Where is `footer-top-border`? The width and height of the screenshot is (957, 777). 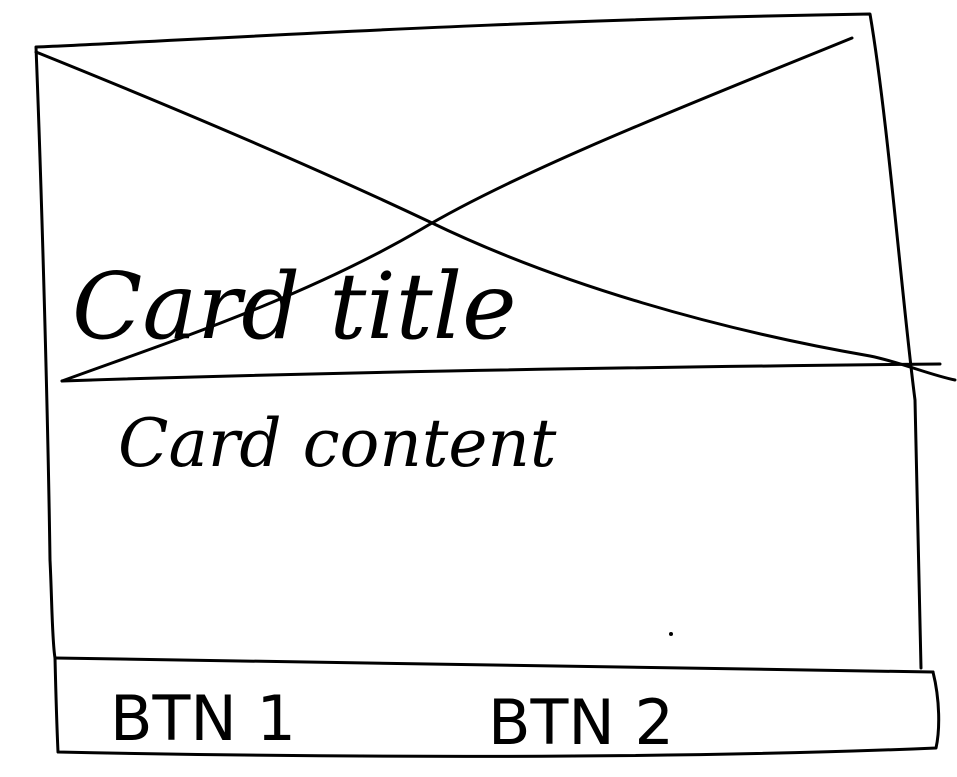
footer-top-border is located at coordinates (494, 665).